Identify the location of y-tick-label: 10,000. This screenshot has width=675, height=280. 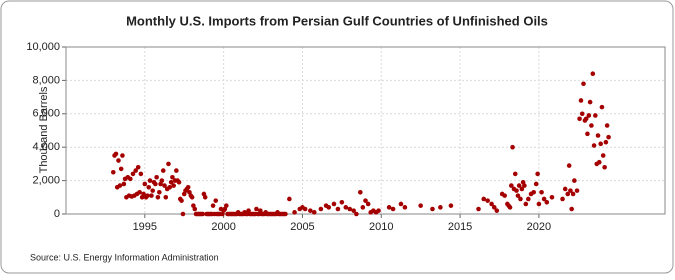
(43, 47).